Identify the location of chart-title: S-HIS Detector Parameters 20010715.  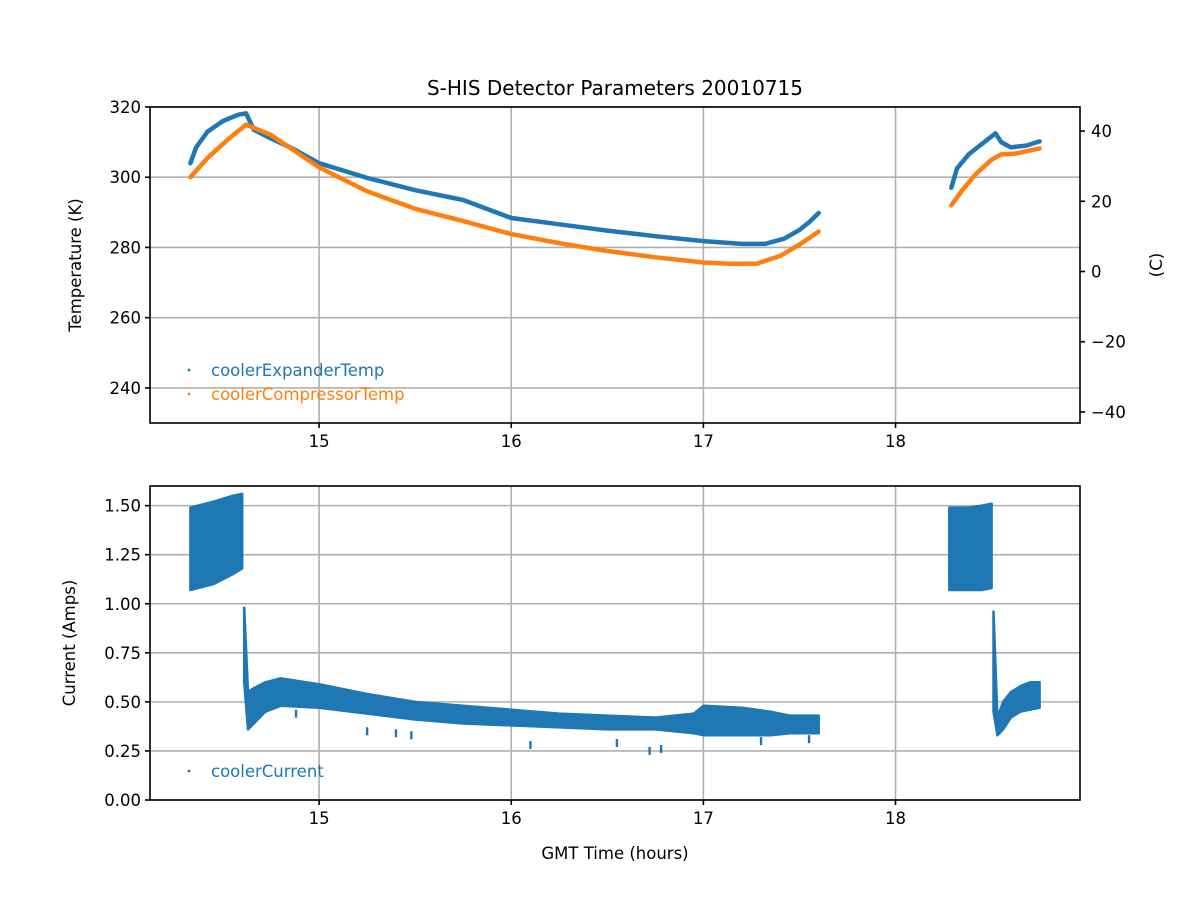
(615, 88).